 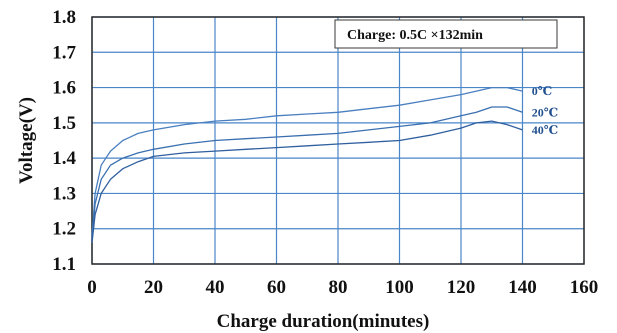 I want to click on y-tick-label: 1.4, so click(x=64, y=158).